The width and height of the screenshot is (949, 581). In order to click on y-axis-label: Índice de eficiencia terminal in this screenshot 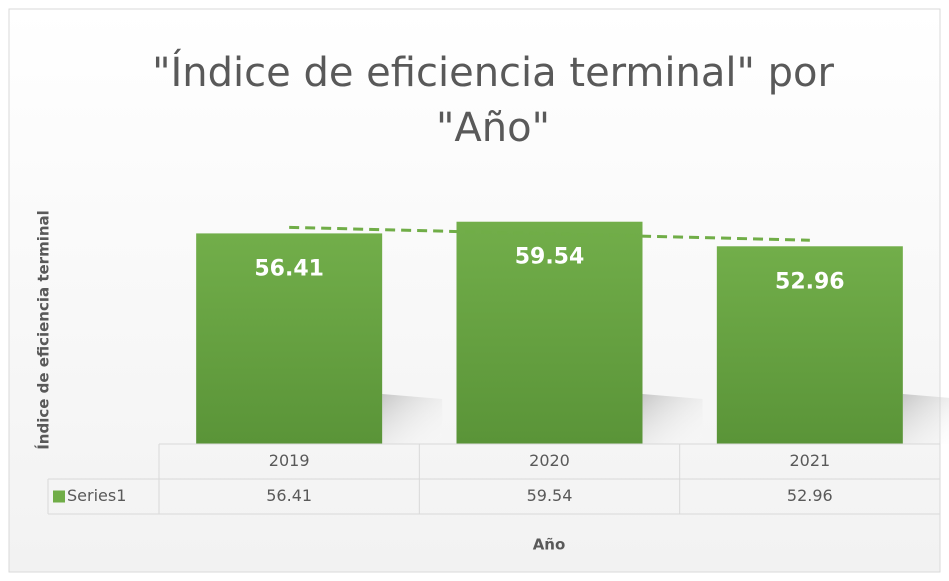, I will do `click(43, 330)`.